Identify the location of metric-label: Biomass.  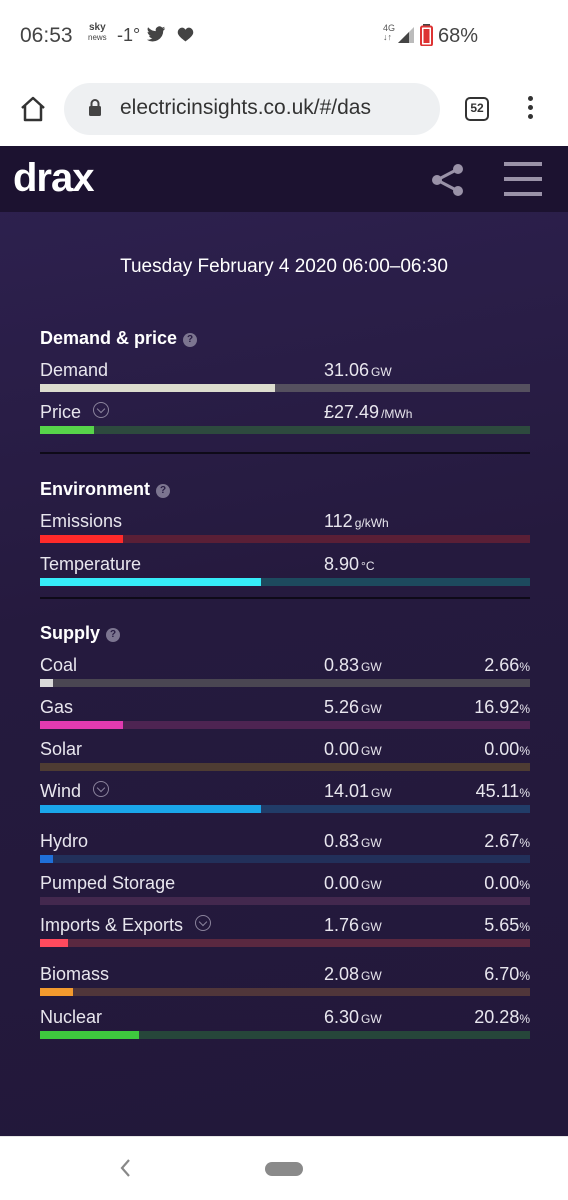
(75, 974).